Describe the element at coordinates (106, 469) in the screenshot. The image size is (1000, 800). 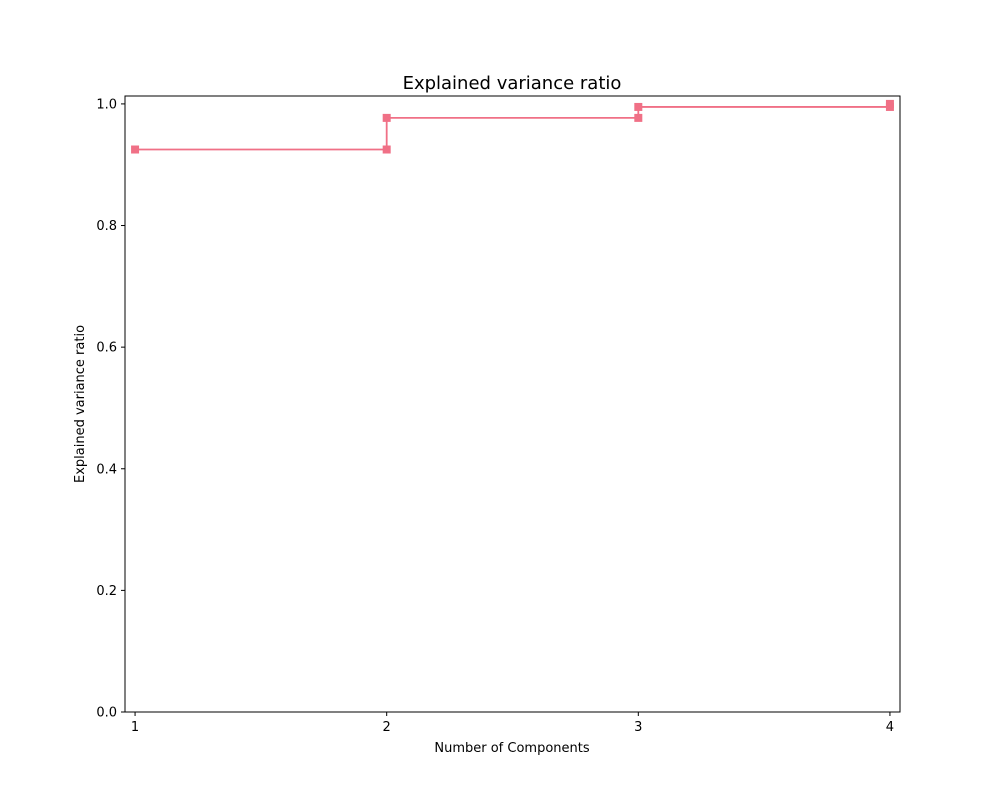
I see `y-tick-label: 0.4` at that location.